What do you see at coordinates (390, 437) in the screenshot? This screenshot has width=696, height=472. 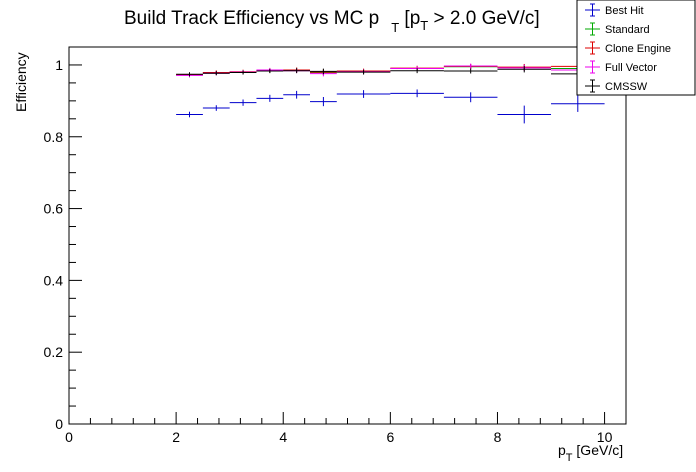 I see `x-tick-label: 6` at bounding box center [390, 437].